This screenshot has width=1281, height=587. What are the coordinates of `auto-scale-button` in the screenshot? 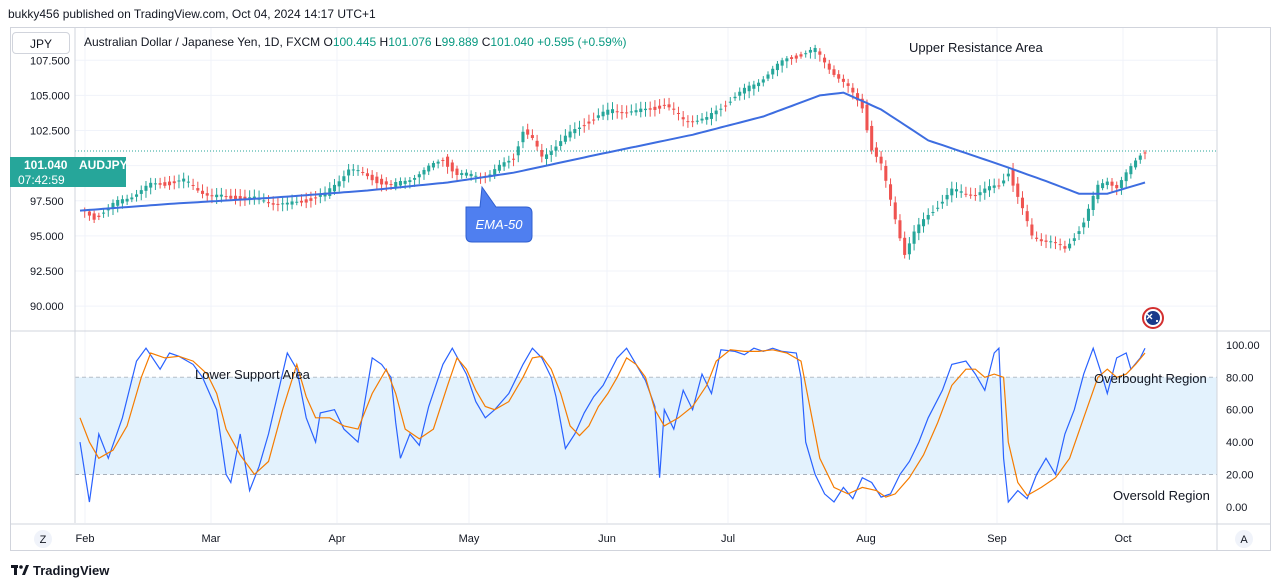 It's located at (1244, 539).